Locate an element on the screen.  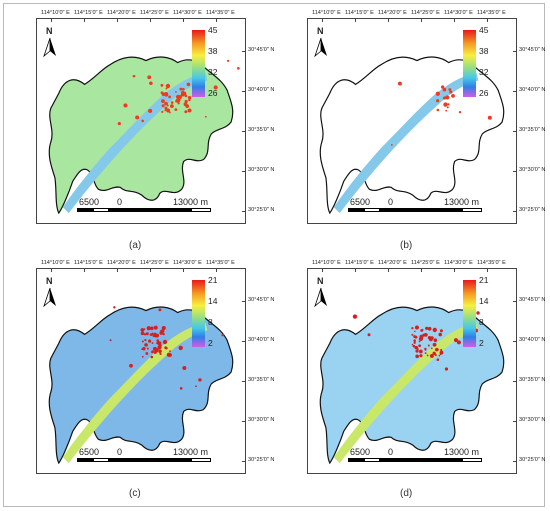
legend-value: 45 is located at coordinates (484, 30).